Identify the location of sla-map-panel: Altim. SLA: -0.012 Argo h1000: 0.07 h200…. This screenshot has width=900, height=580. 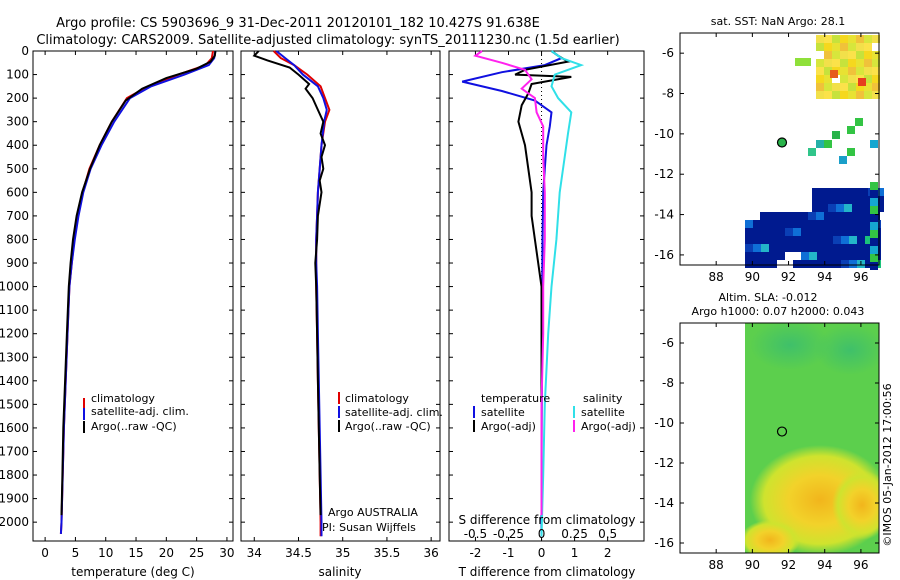
(767, 431).